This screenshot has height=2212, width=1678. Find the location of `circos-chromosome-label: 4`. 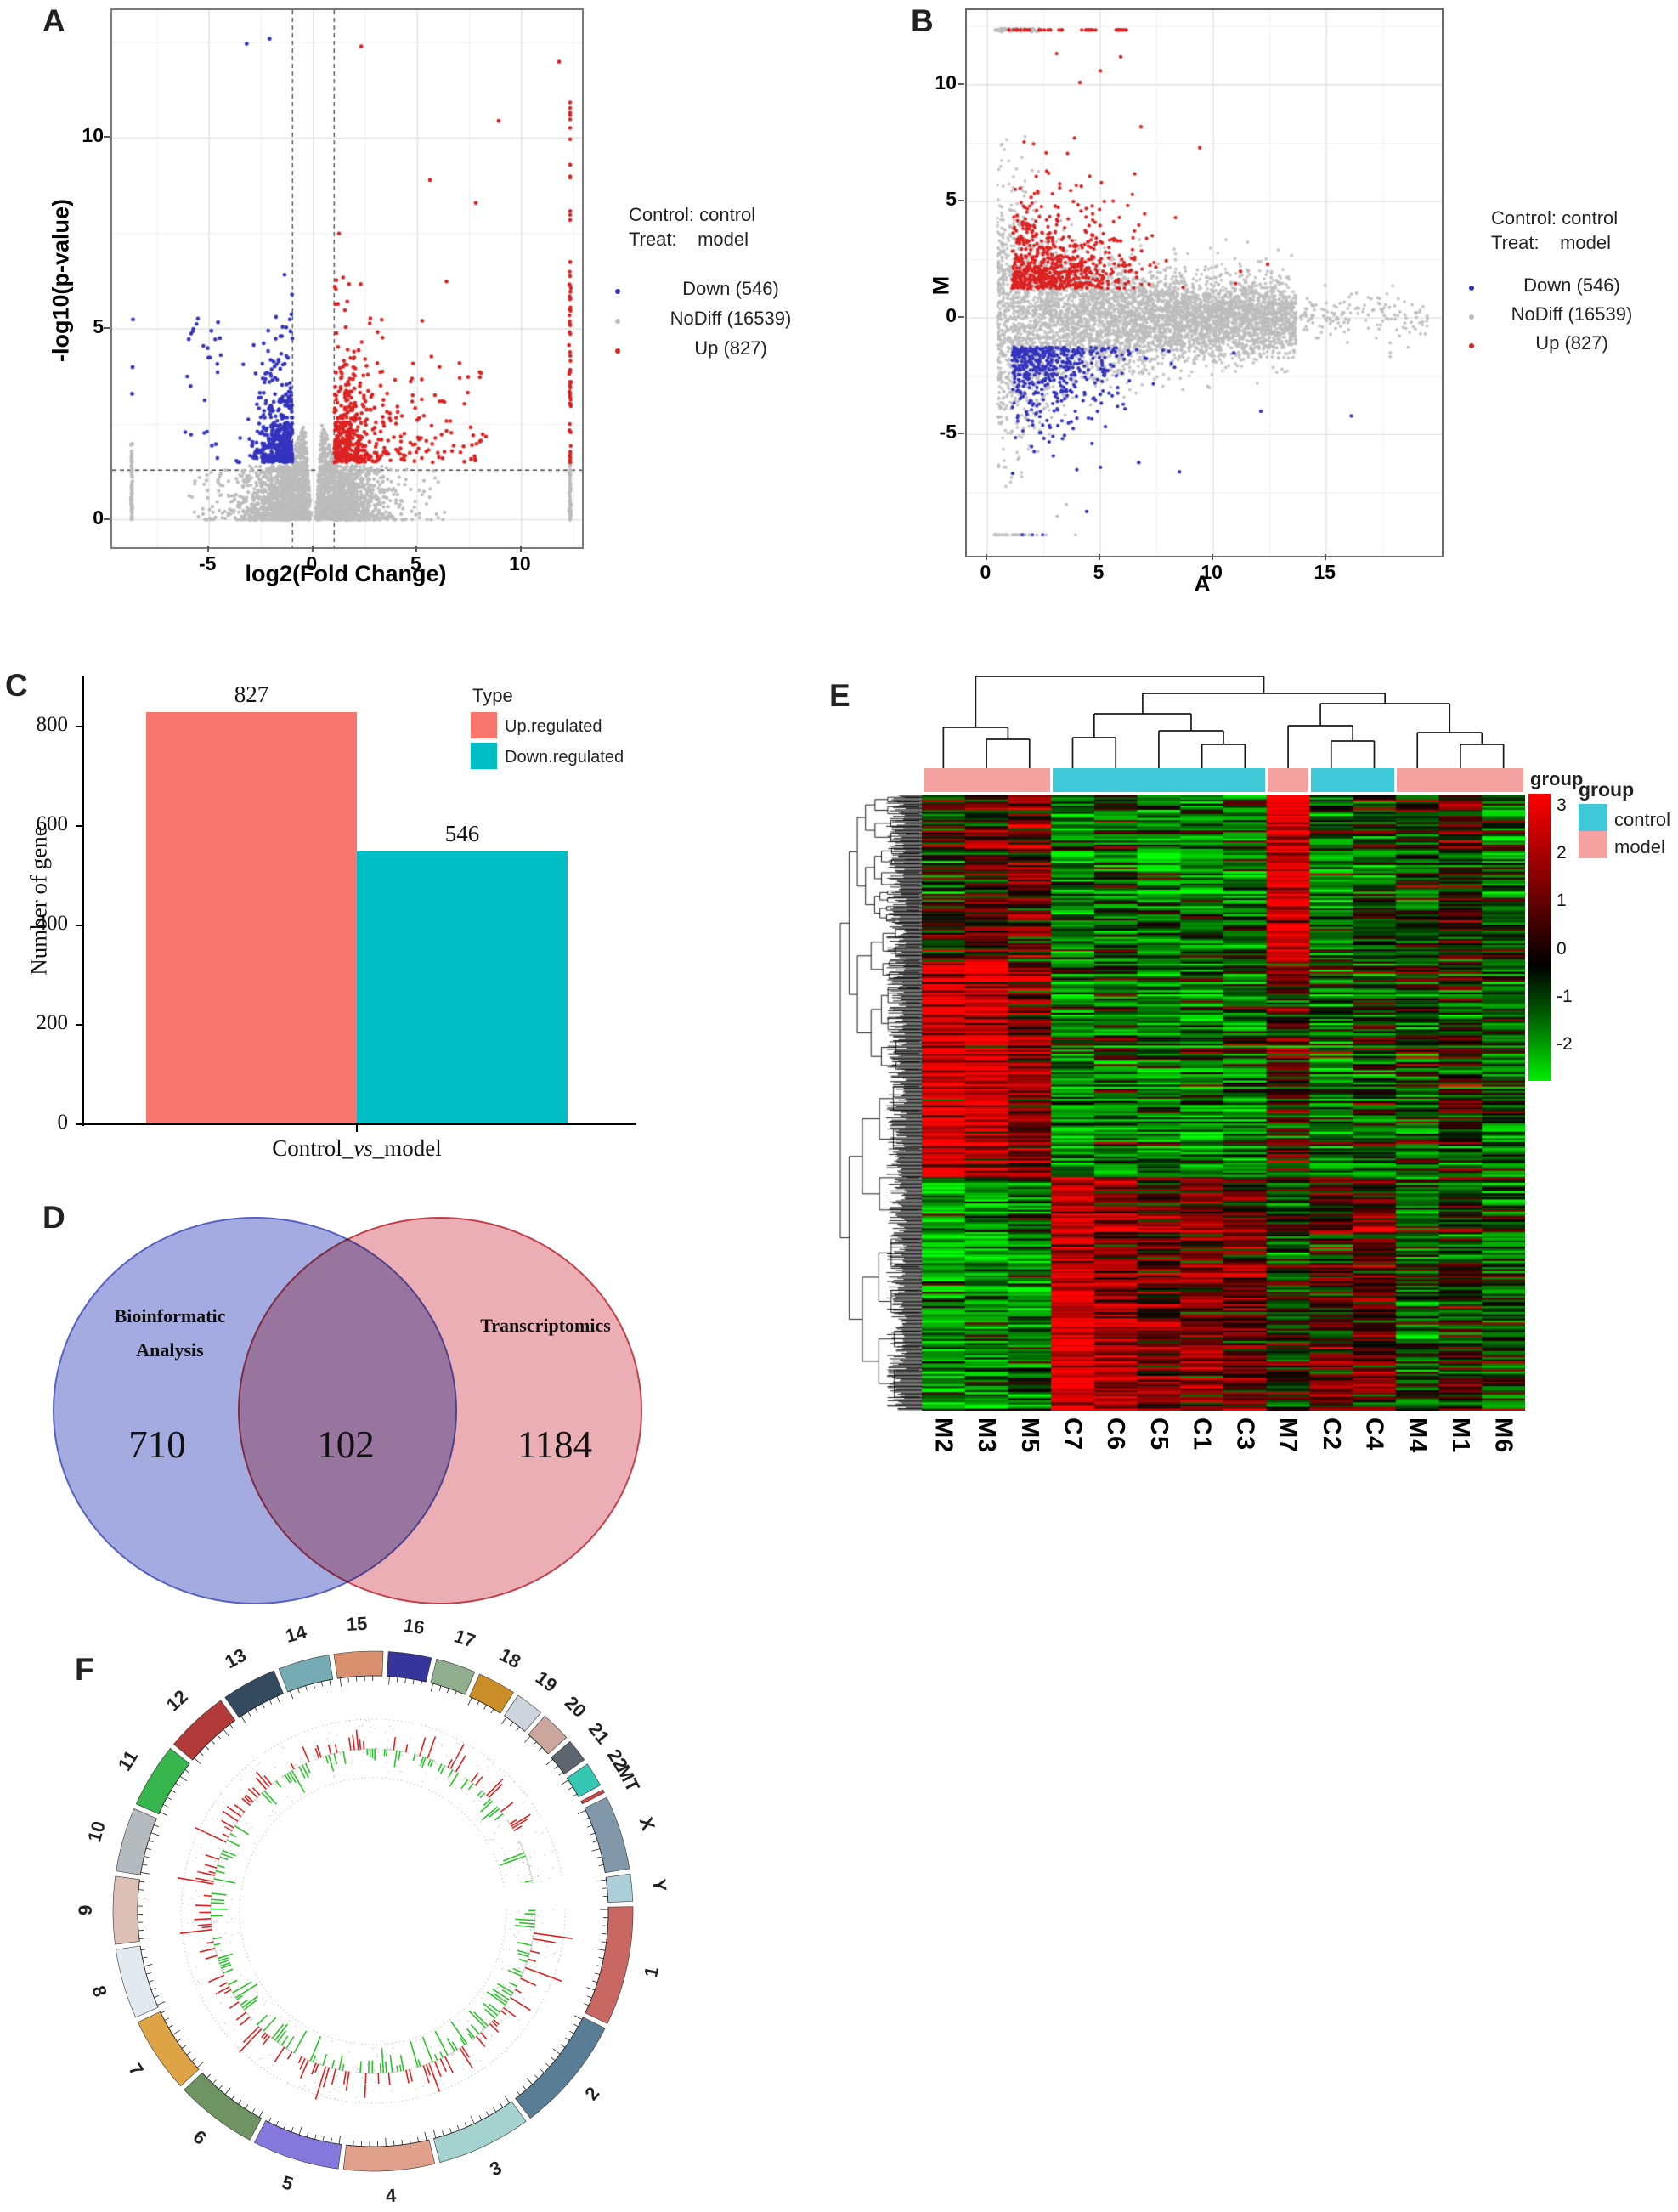

circos-chromosome-label: 4 is located at coordinates (391, 2196).